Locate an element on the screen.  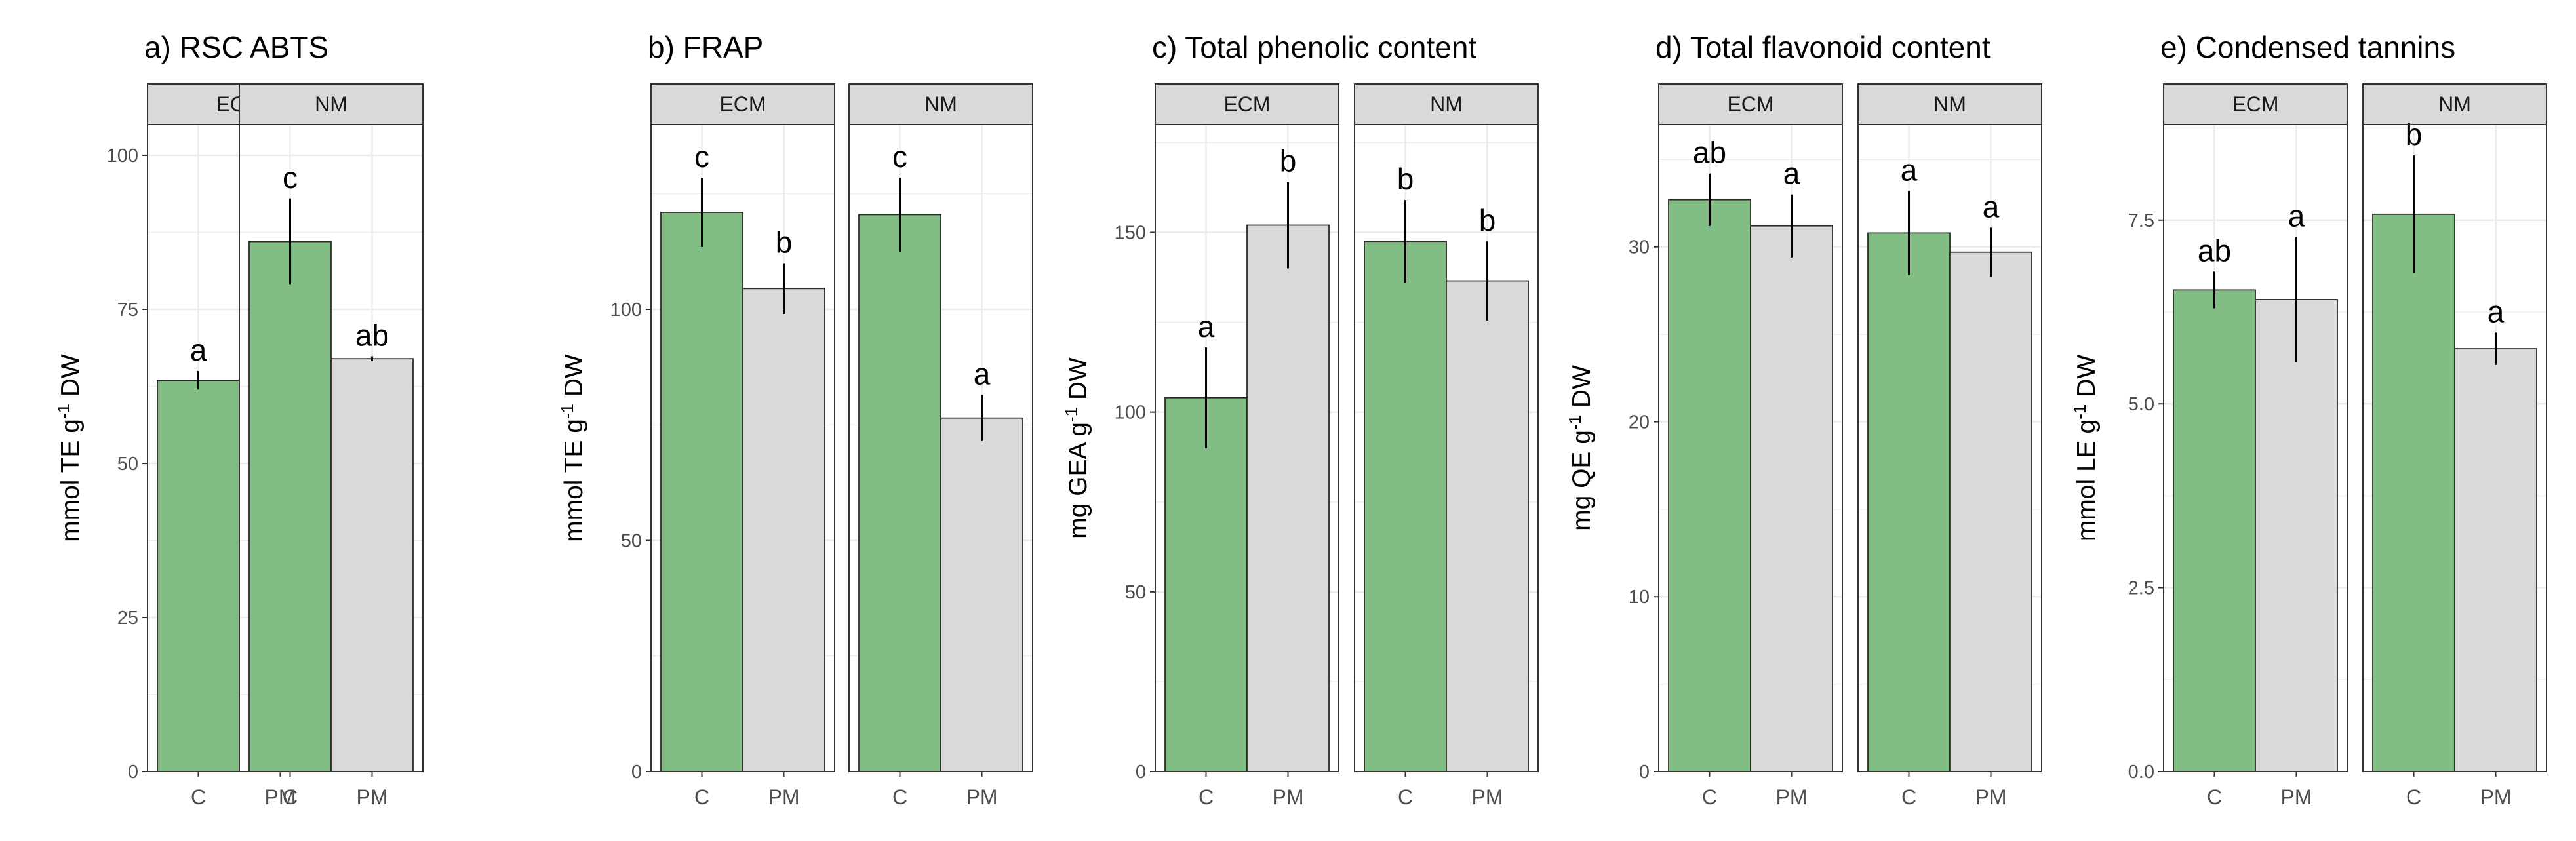
panel-title: c) Total phenolic content is located at coordinates (1314, 47).